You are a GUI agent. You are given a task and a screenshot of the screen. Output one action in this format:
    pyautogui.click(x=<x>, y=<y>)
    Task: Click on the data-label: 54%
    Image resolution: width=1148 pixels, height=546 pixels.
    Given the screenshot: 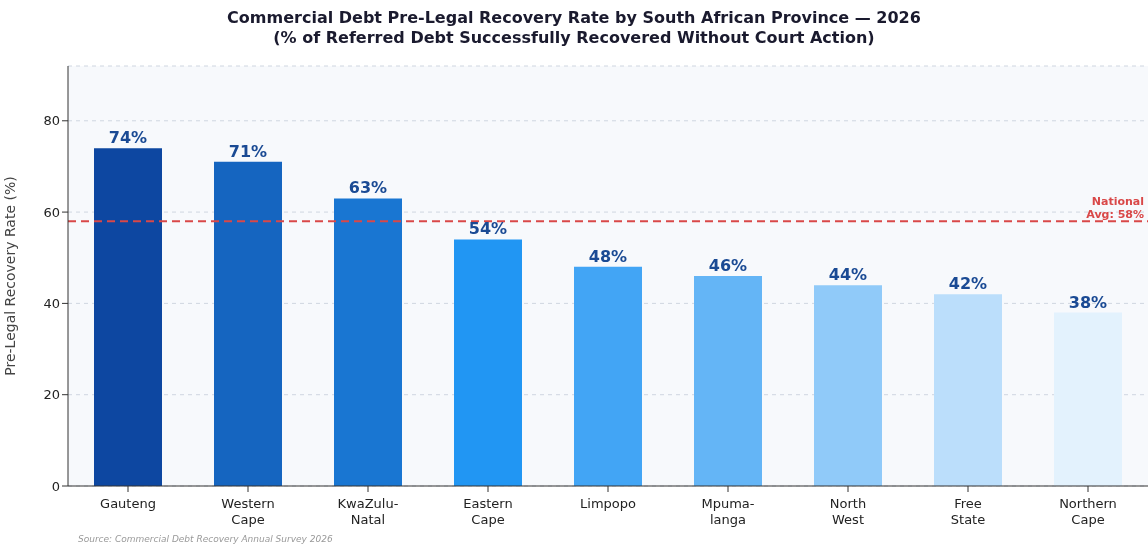 What is the action you would take?
    pyautogui.click(x=488, y=229)
    